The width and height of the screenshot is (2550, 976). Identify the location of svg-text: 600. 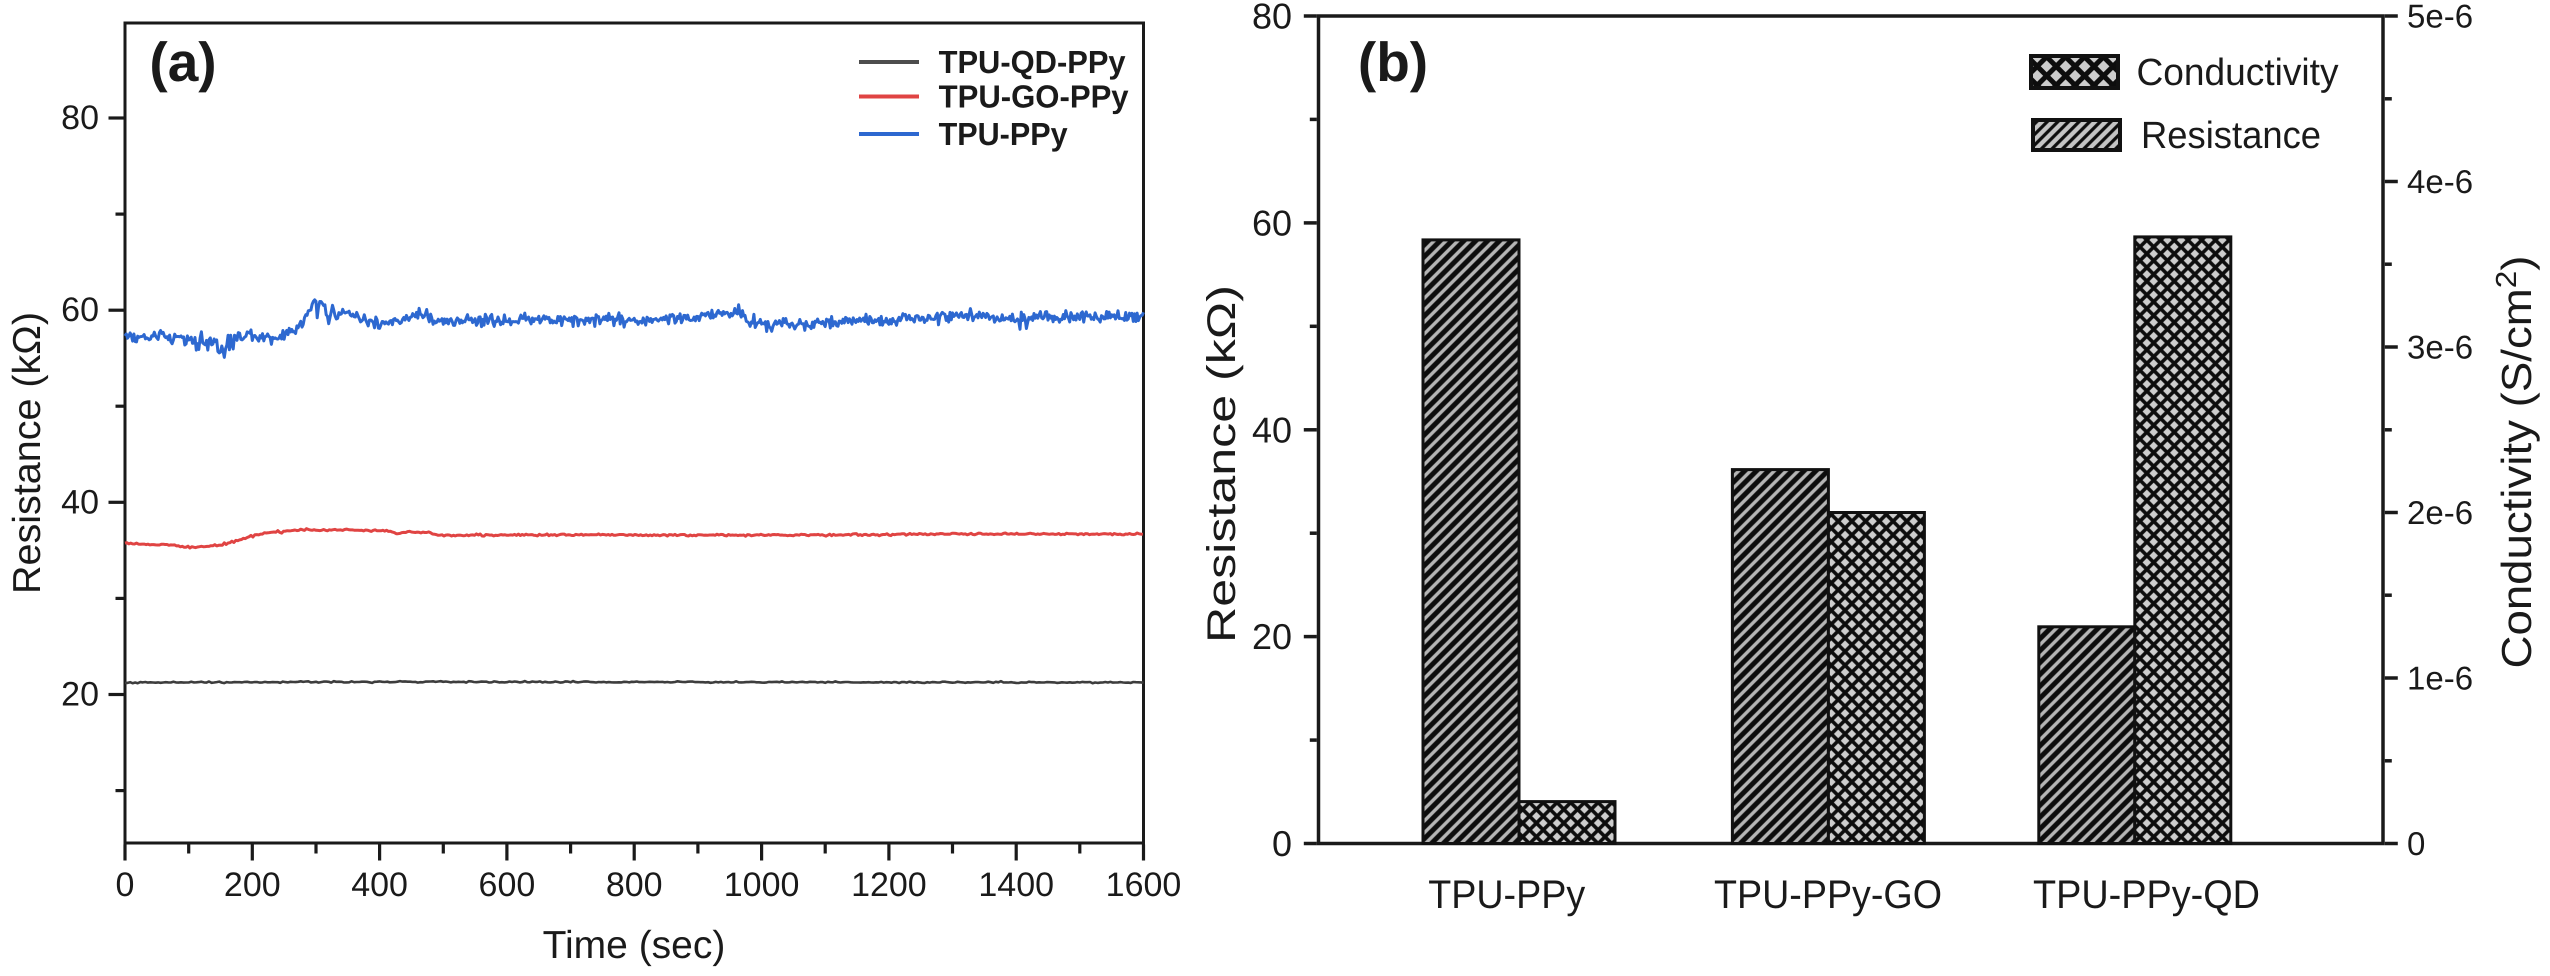
(507, 885).